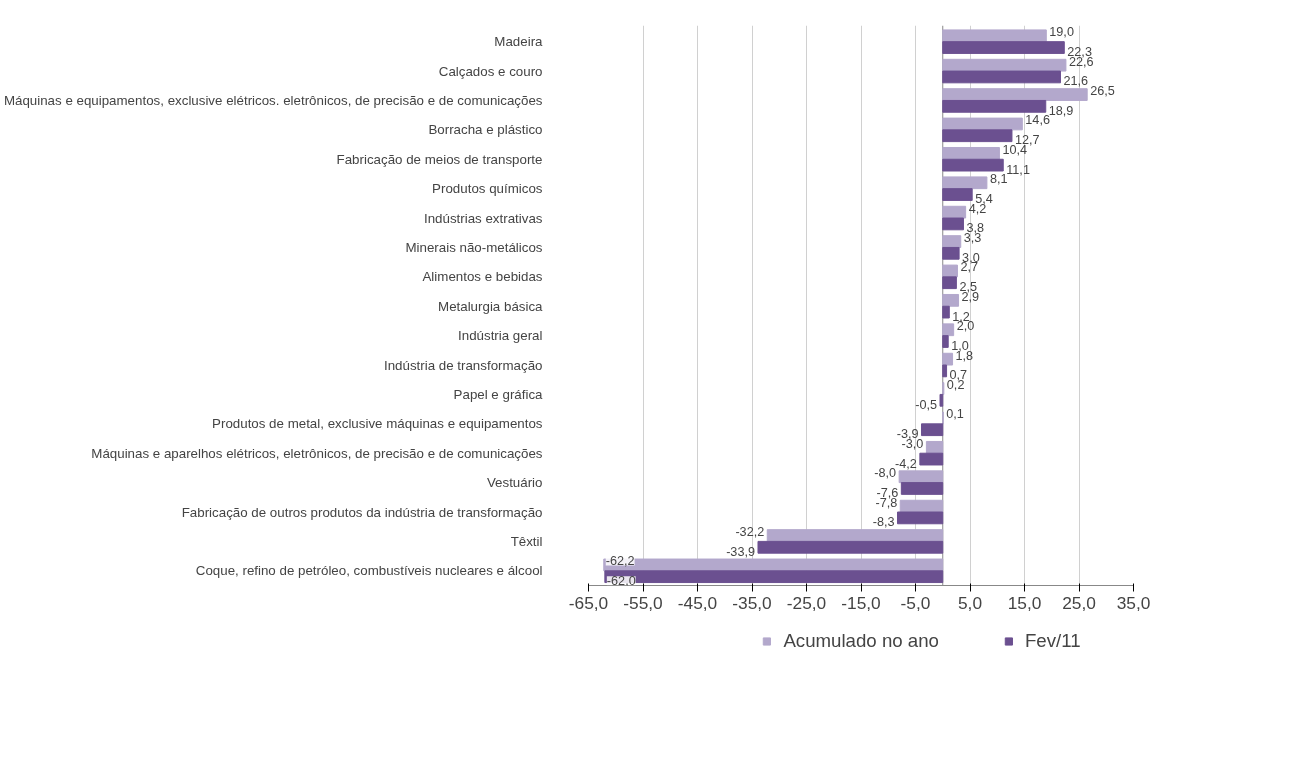 The height and width of the screenshot is (758, 1294). What do you see at coordinates (643, 602) in the screenshot?
I see `x-tick-label: -55,0` at bounding box center [643, 602].